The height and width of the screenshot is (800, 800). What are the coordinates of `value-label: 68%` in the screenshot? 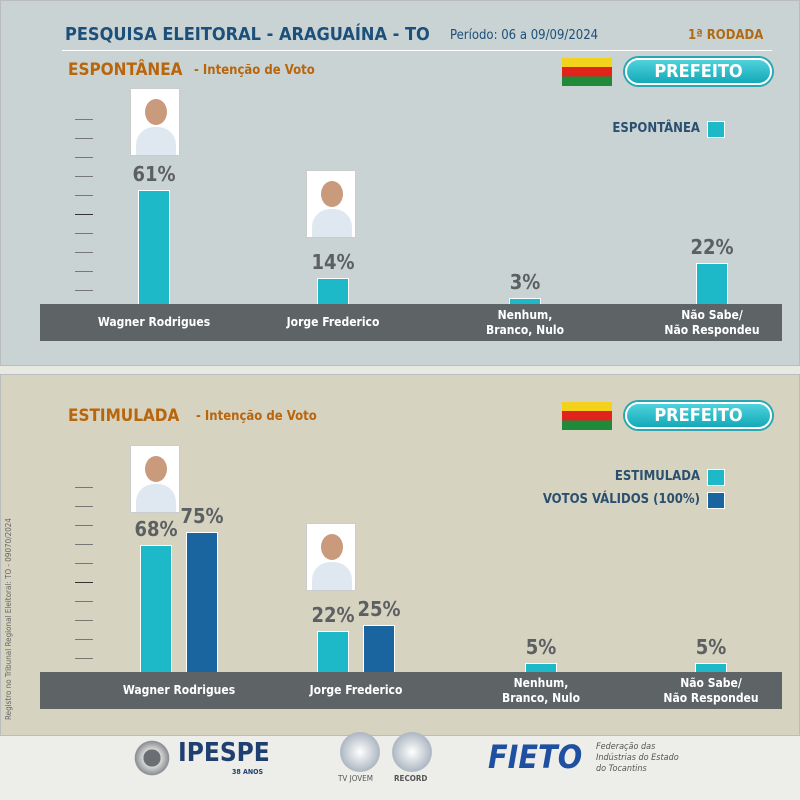 It's located at (156, 528).